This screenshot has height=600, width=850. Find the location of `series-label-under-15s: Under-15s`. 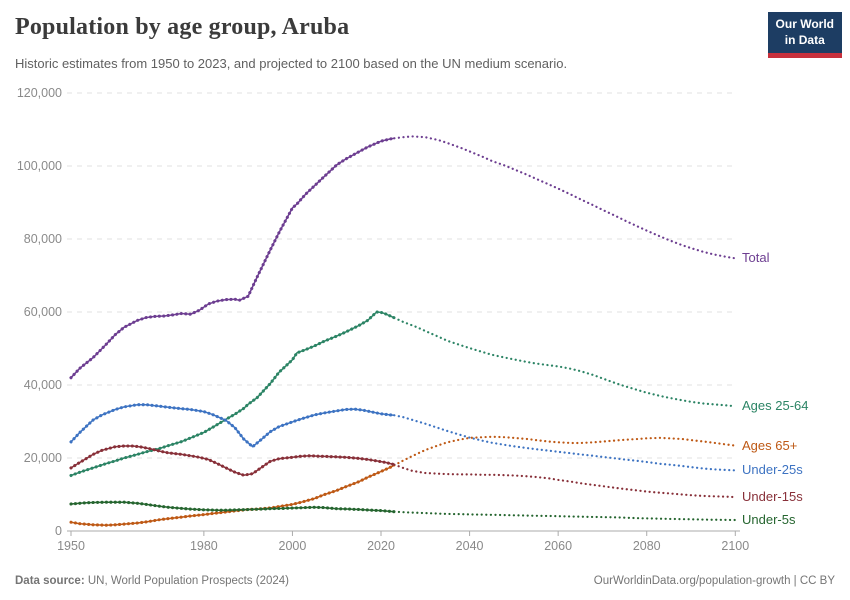

series-label-under-15s: Under-15s is located at coordinates (772, 497).